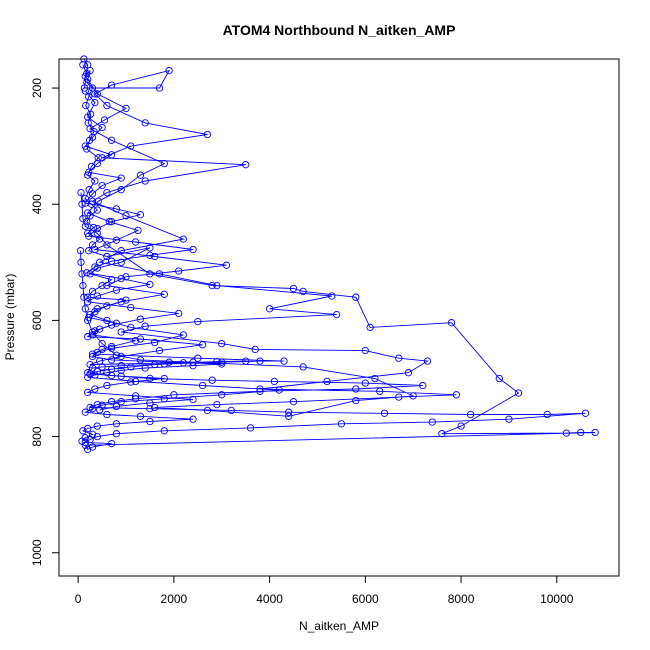 The image size is (650, 650). I want to click on chart-title: ATOM4 Northbound N_aitken_AMP, so click(339, 30).